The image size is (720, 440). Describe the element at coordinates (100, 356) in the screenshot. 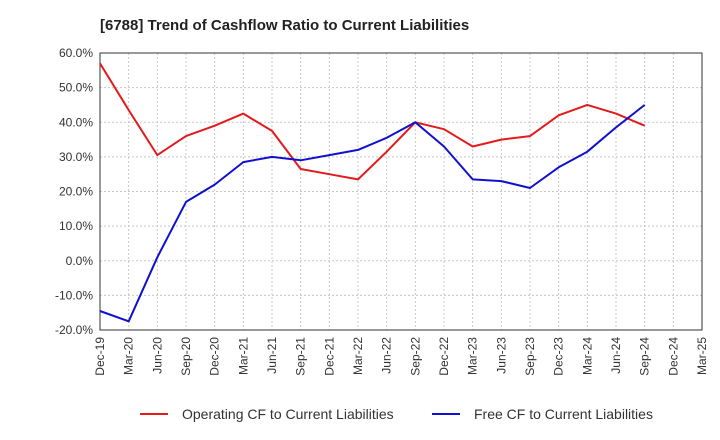

I see `x-tick-label: Dec-19` at that location.